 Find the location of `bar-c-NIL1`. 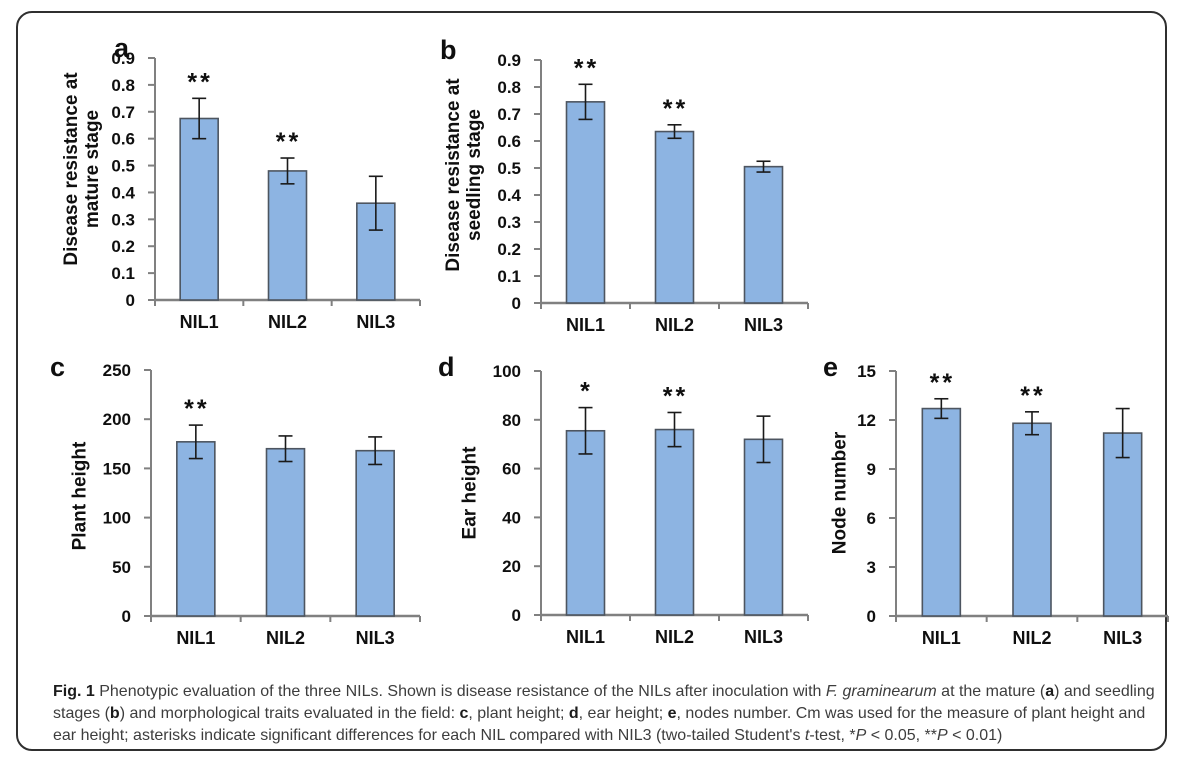

bar-c-NIL1 is located at coordinates (196, 529).